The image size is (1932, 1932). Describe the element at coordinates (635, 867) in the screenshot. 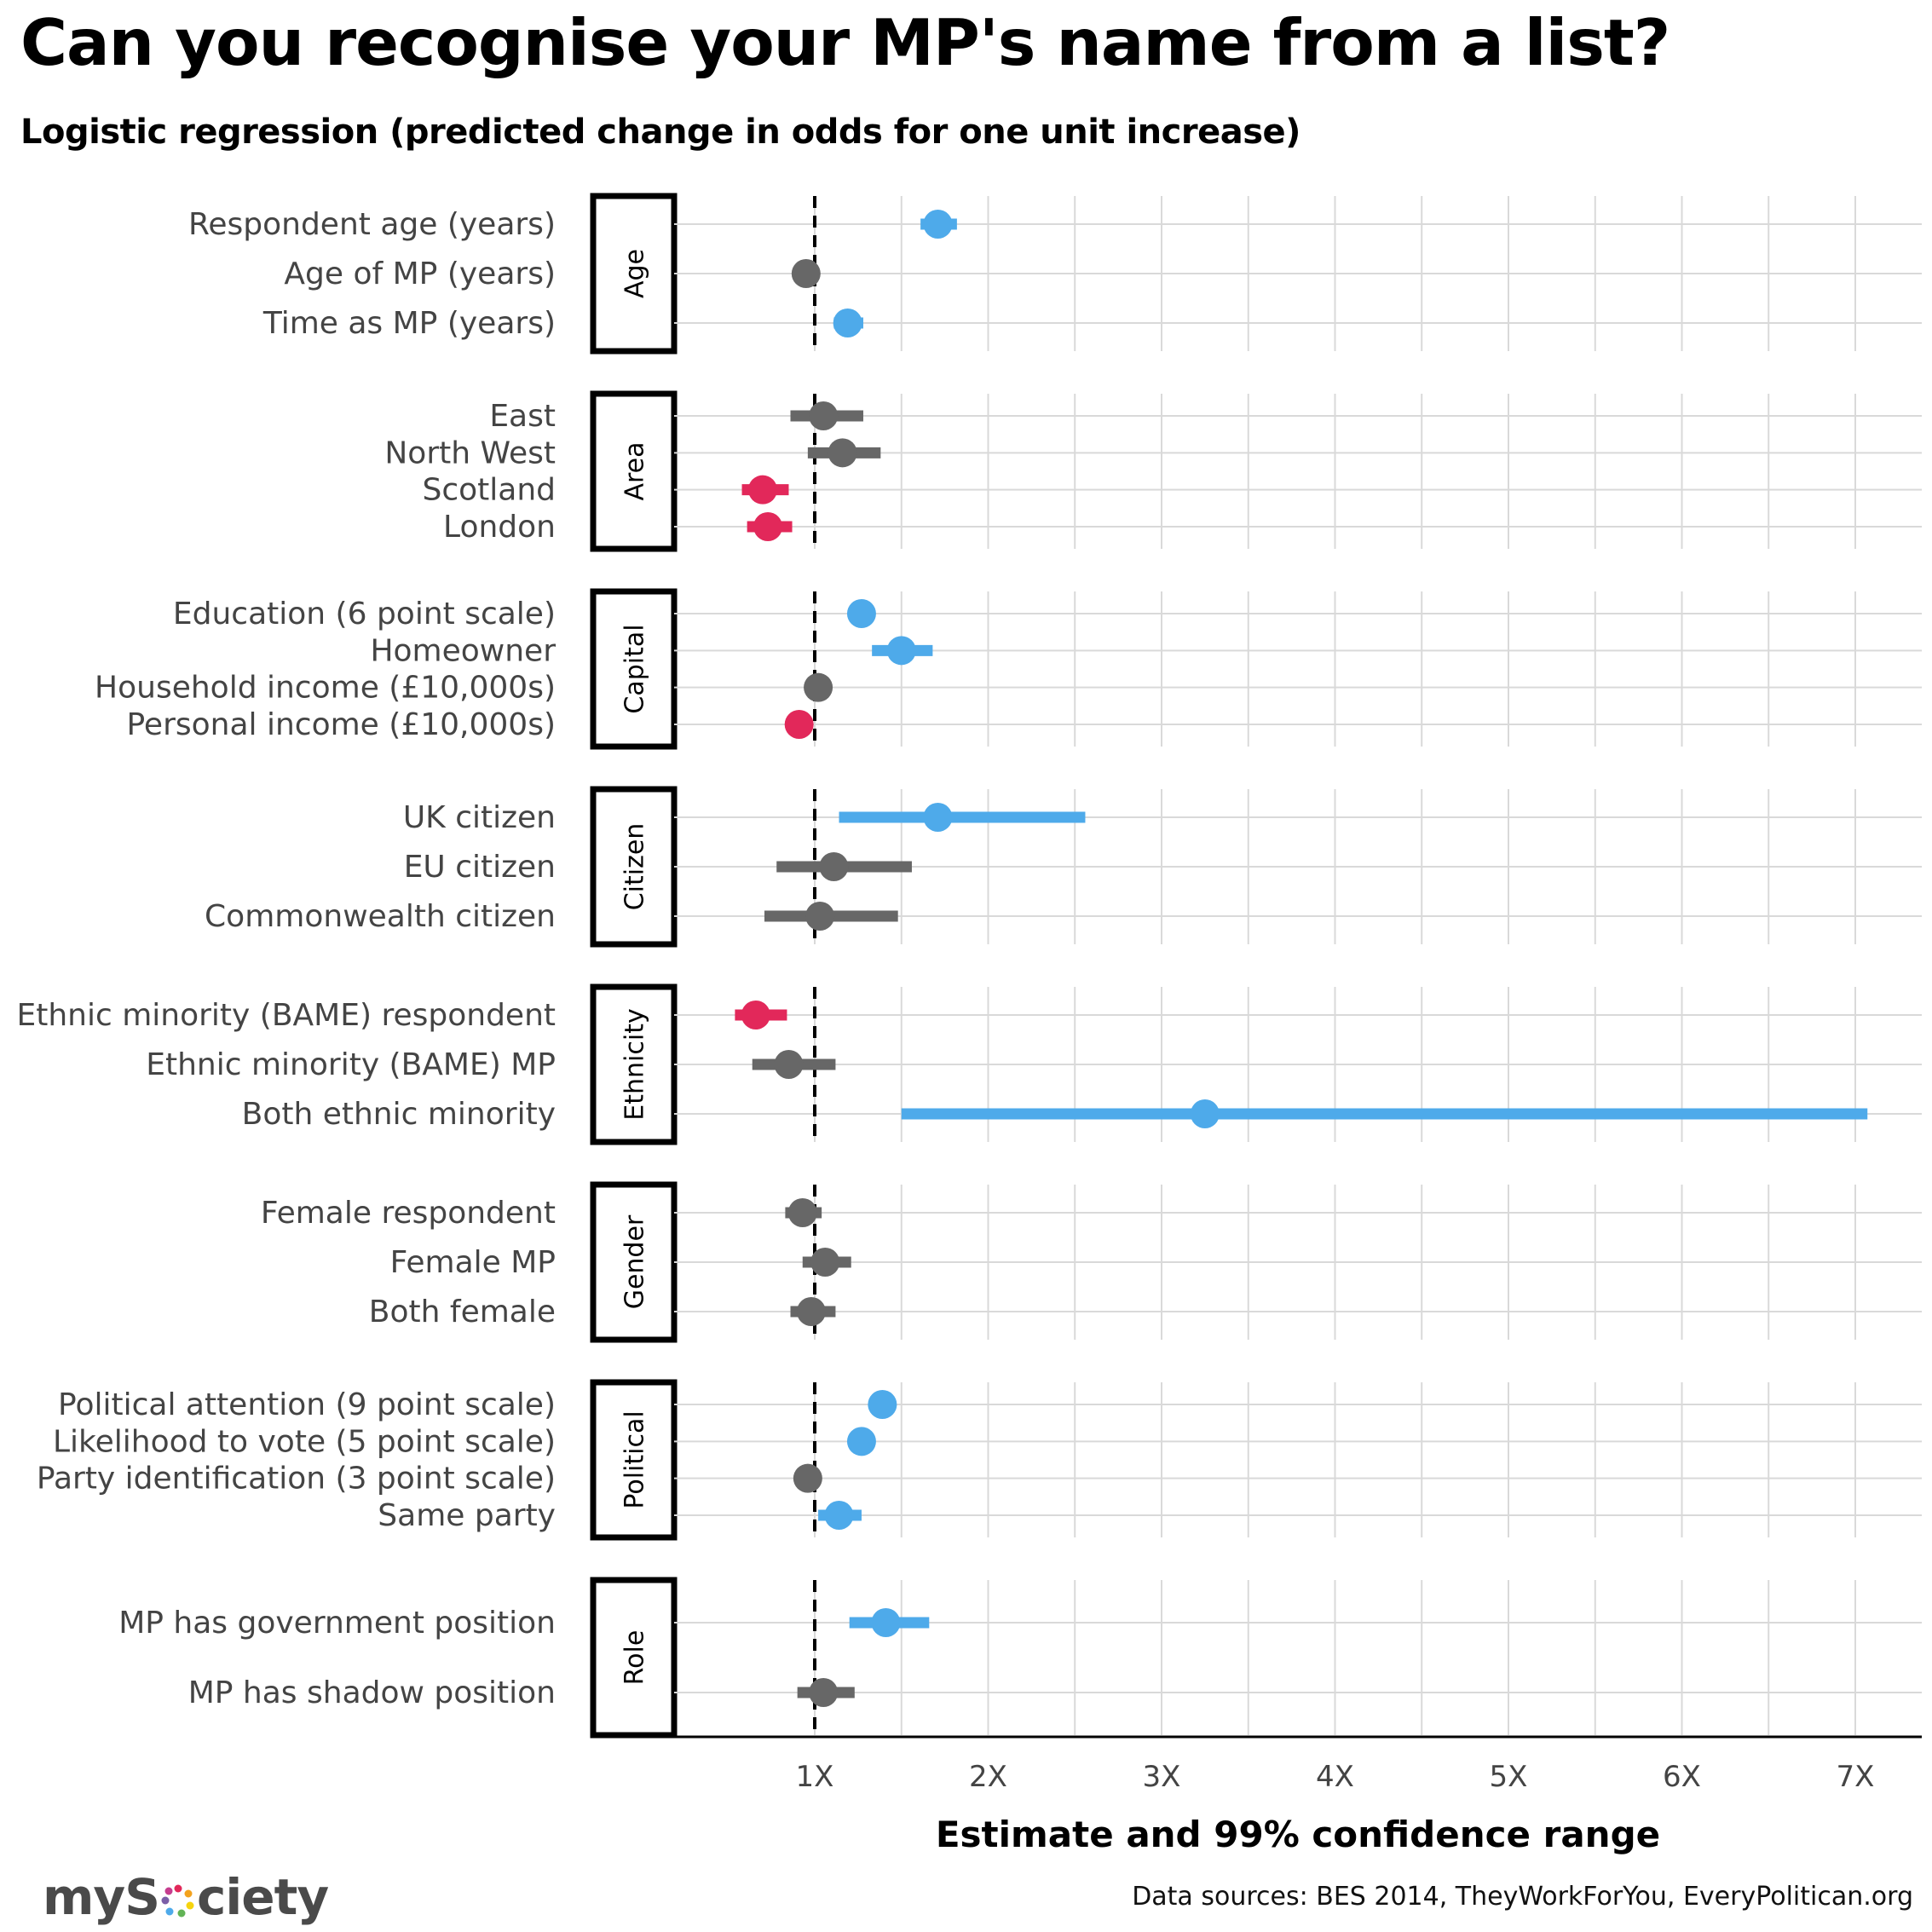

I see `group-label: Citizen` at that location.